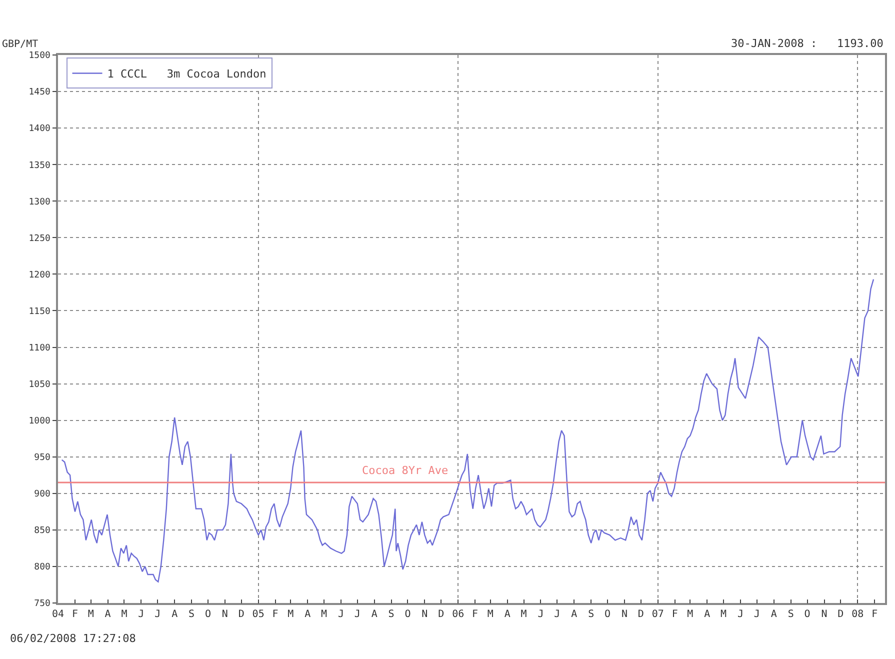  What do you see at coordinates (39, 129) in the screenshot?
I see `y-tick-label: 1400` at bounding box center [39, 129].